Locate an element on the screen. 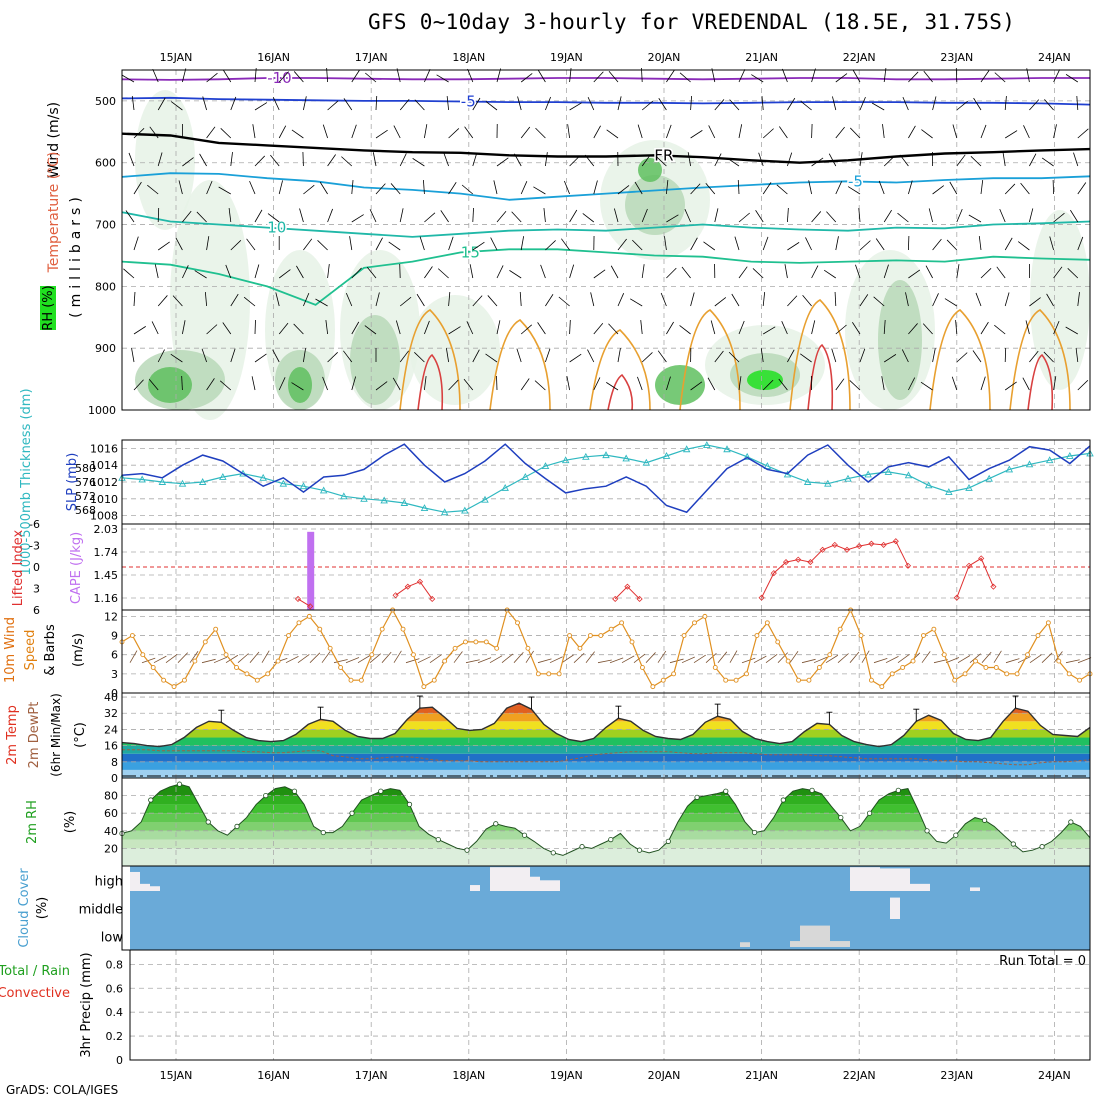 This screenshot has height=1100, width=1100. hot-contour is located at coordinates (430, 382).